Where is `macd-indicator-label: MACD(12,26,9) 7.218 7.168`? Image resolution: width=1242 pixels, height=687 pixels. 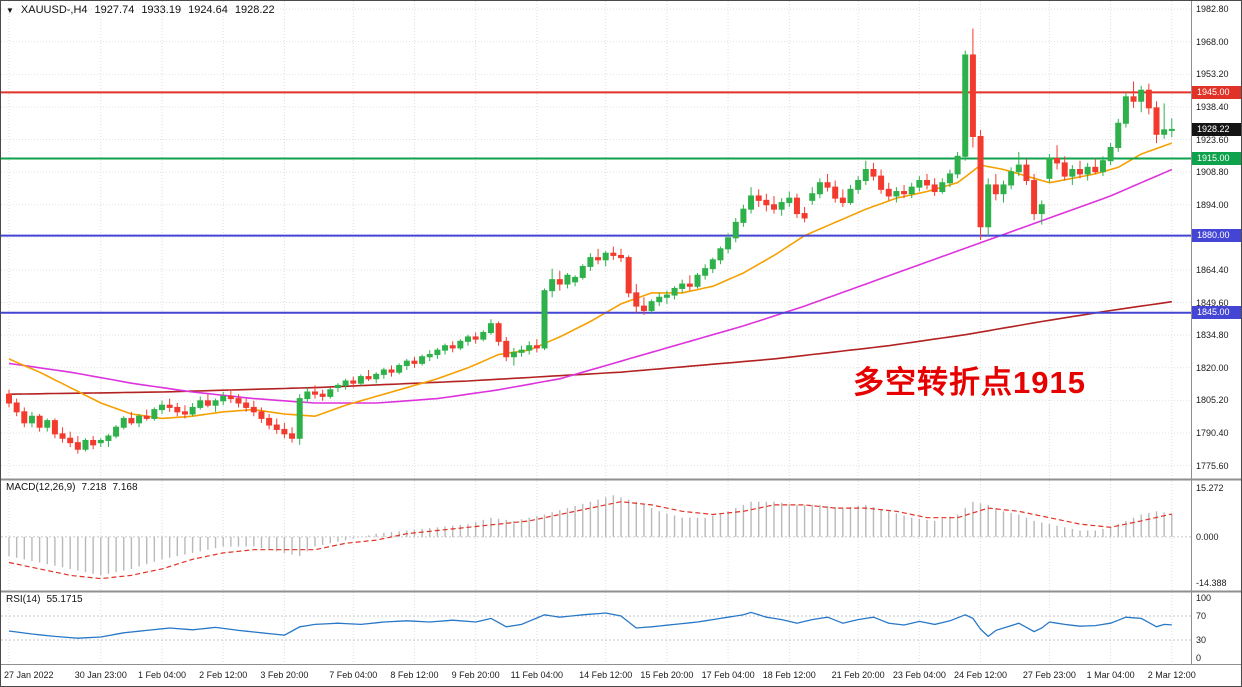
macd-indicator-label: MACD(12,26,9) 7.218 7.168 is located at coordinates (72, 487).